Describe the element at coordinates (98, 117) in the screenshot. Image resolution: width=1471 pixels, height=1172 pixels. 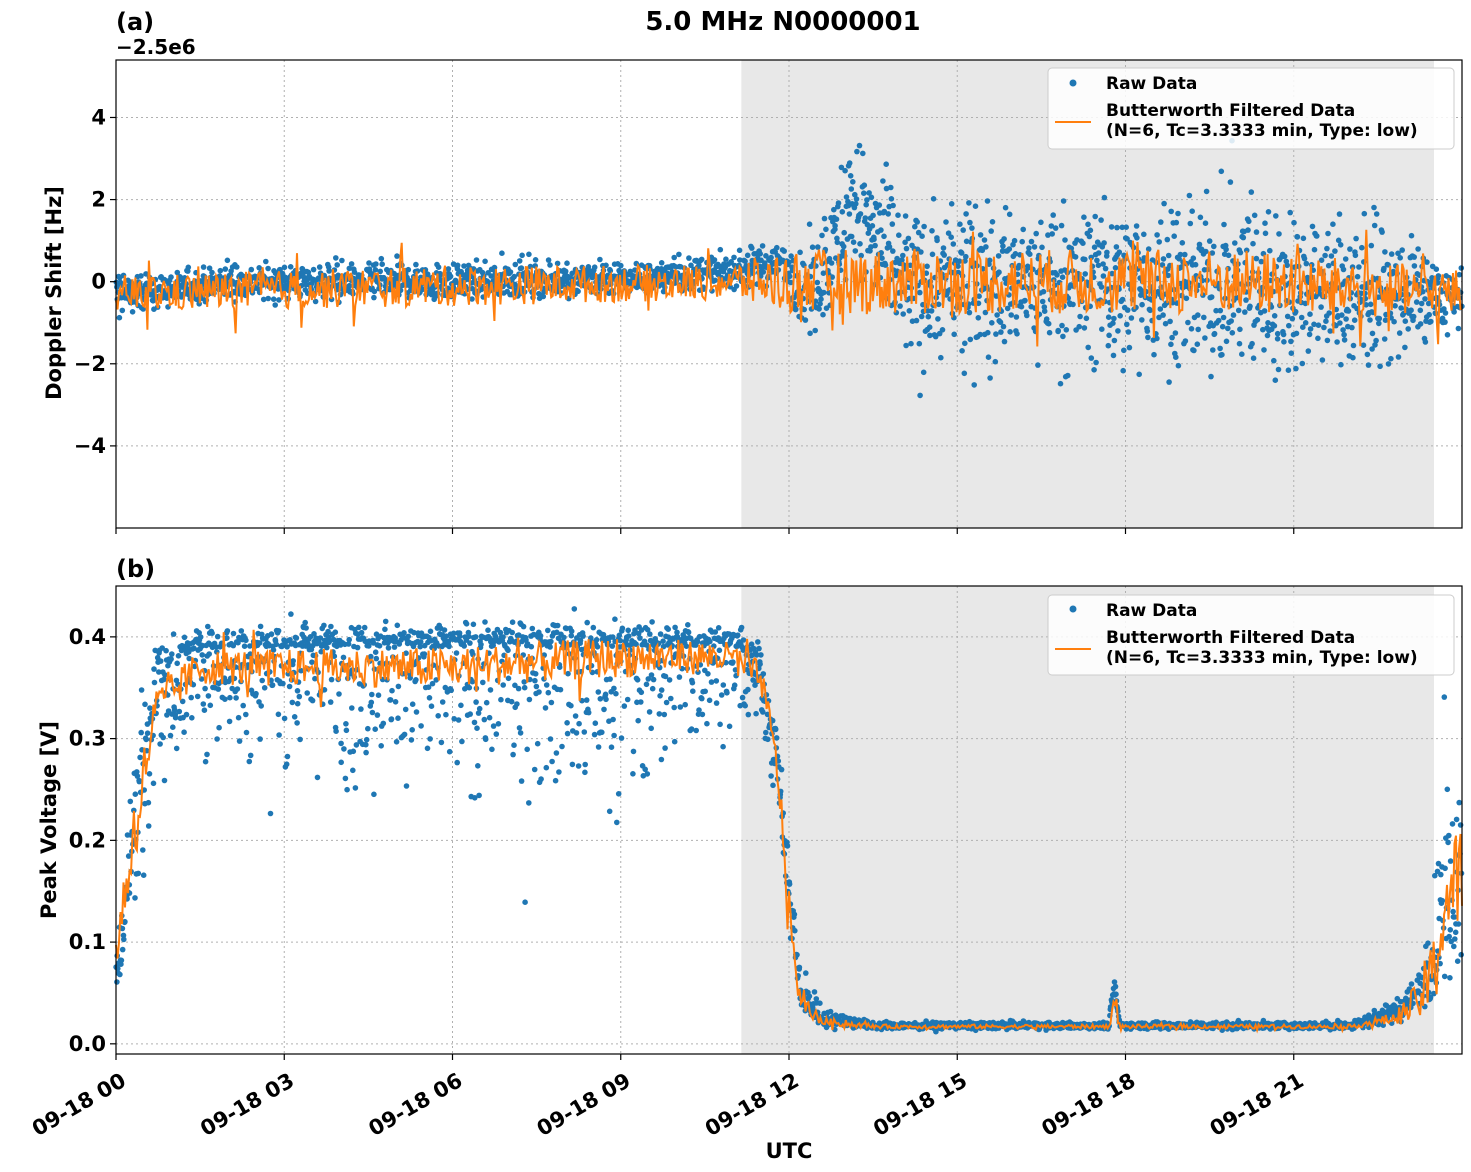
I see `y-tick-label: 4` at that location.